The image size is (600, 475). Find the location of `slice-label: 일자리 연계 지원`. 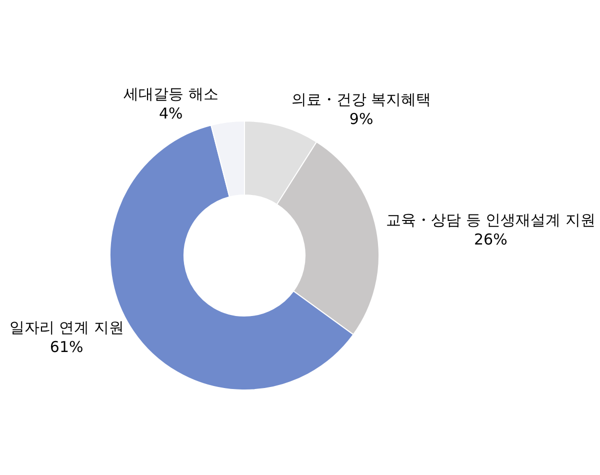

slice-label: 일자리 연계 지원 is located at coordinates (66, 327).